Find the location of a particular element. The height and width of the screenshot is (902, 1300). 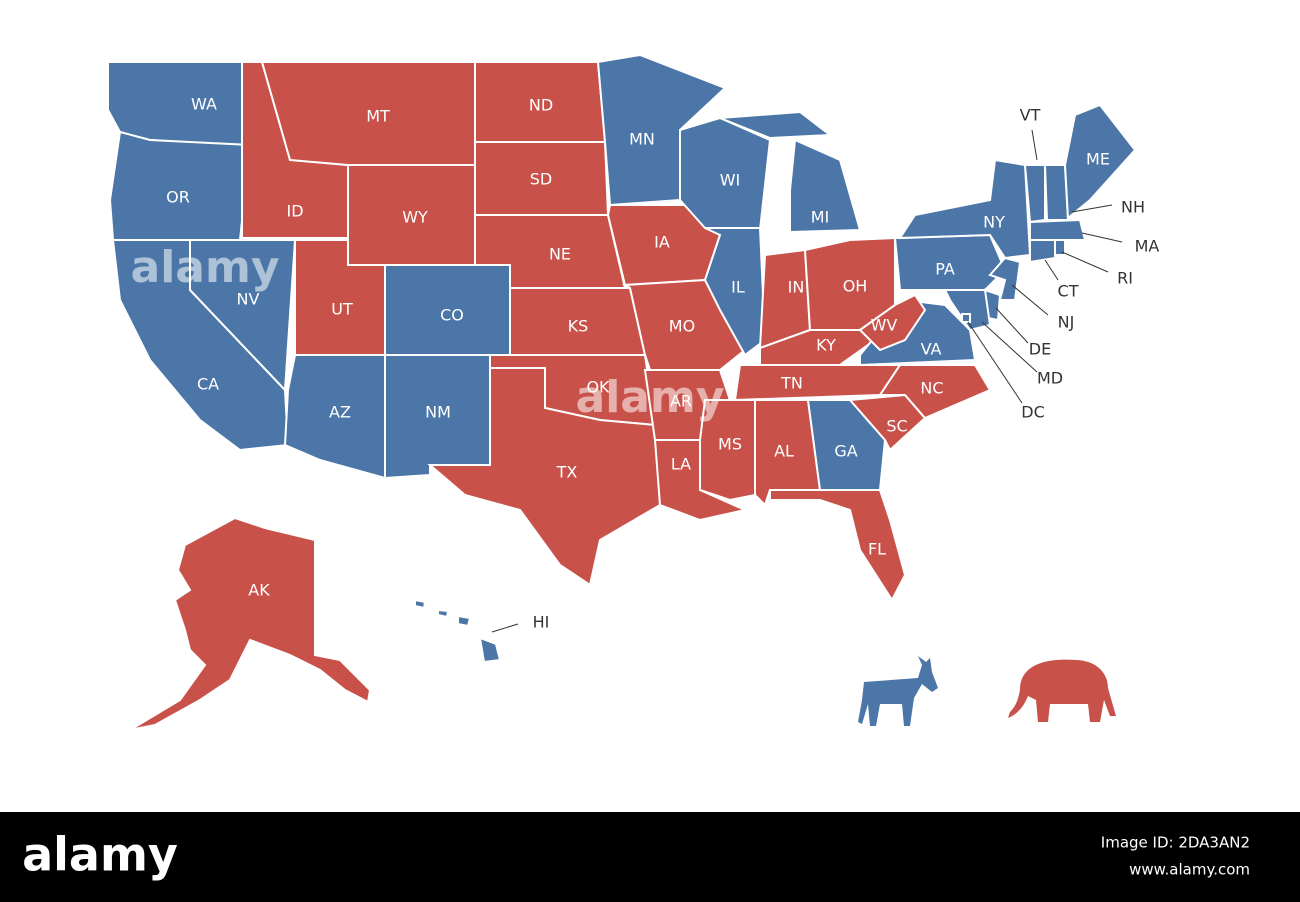

state-label: OH is located at coordinates (855, 286).